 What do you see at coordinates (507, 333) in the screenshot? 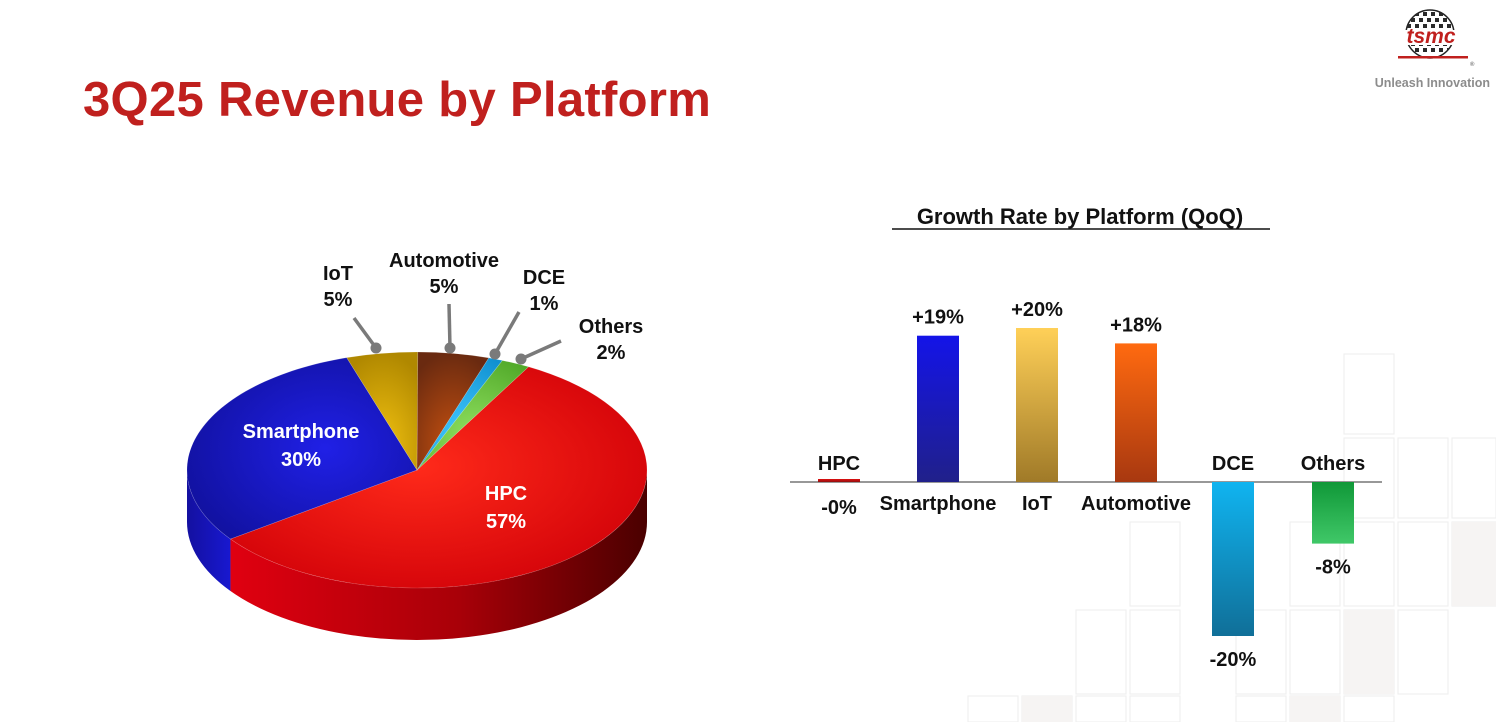
I see `pie-leader-dce` at bounding box center [507, 333].